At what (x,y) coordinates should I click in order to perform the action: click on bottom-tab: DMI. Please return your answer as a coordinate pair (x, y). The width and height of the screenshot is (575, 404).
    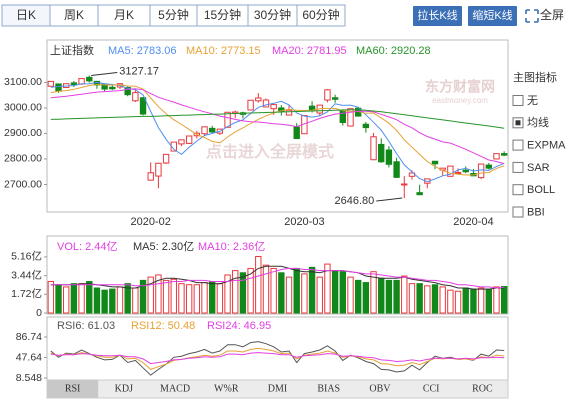
    Looking at the image, I should click on (277, 388).